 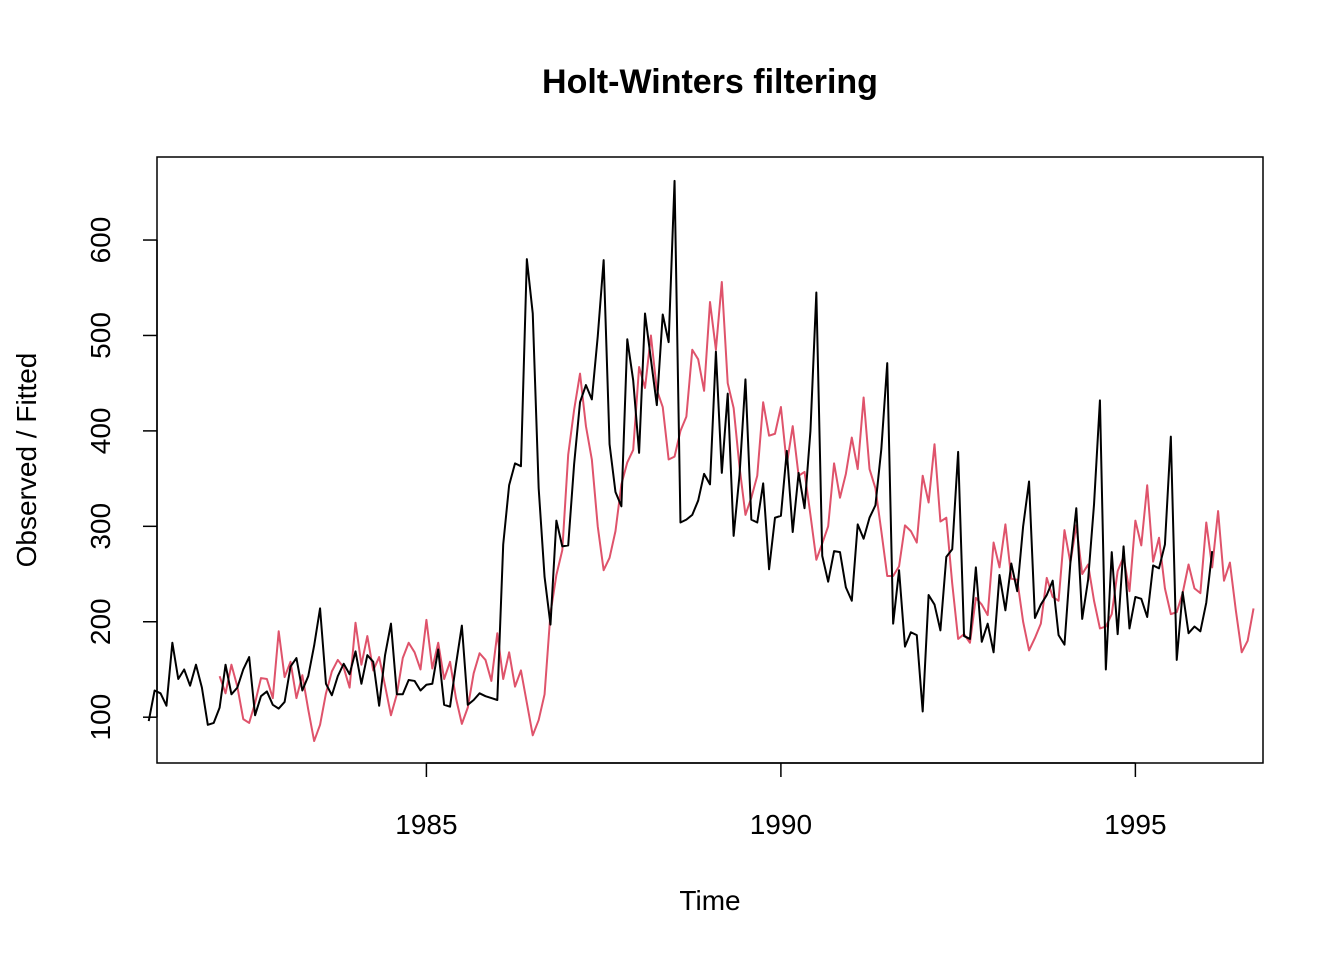 What do you see at coordinates (26, 460) in the screenshot?
I see `y-axis-label: Observed / Fitted` at bounding box center [26, 460].